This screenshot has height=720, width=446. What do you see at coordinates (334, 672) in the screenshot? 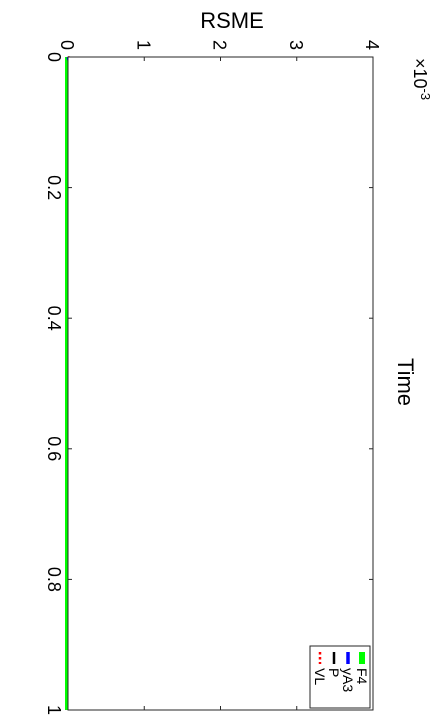
I see `legend-label-p: P` at bounding box center [334, 672].